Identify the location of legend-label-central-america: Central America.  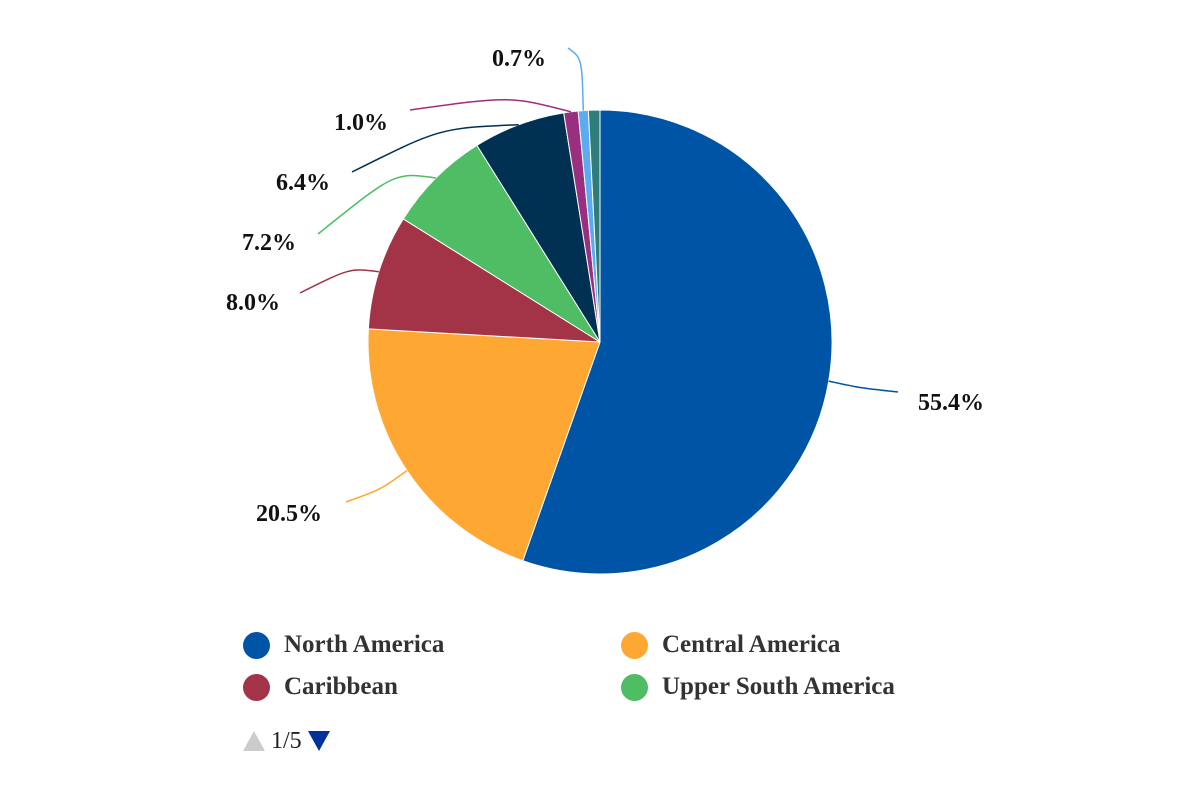
(751, 644).